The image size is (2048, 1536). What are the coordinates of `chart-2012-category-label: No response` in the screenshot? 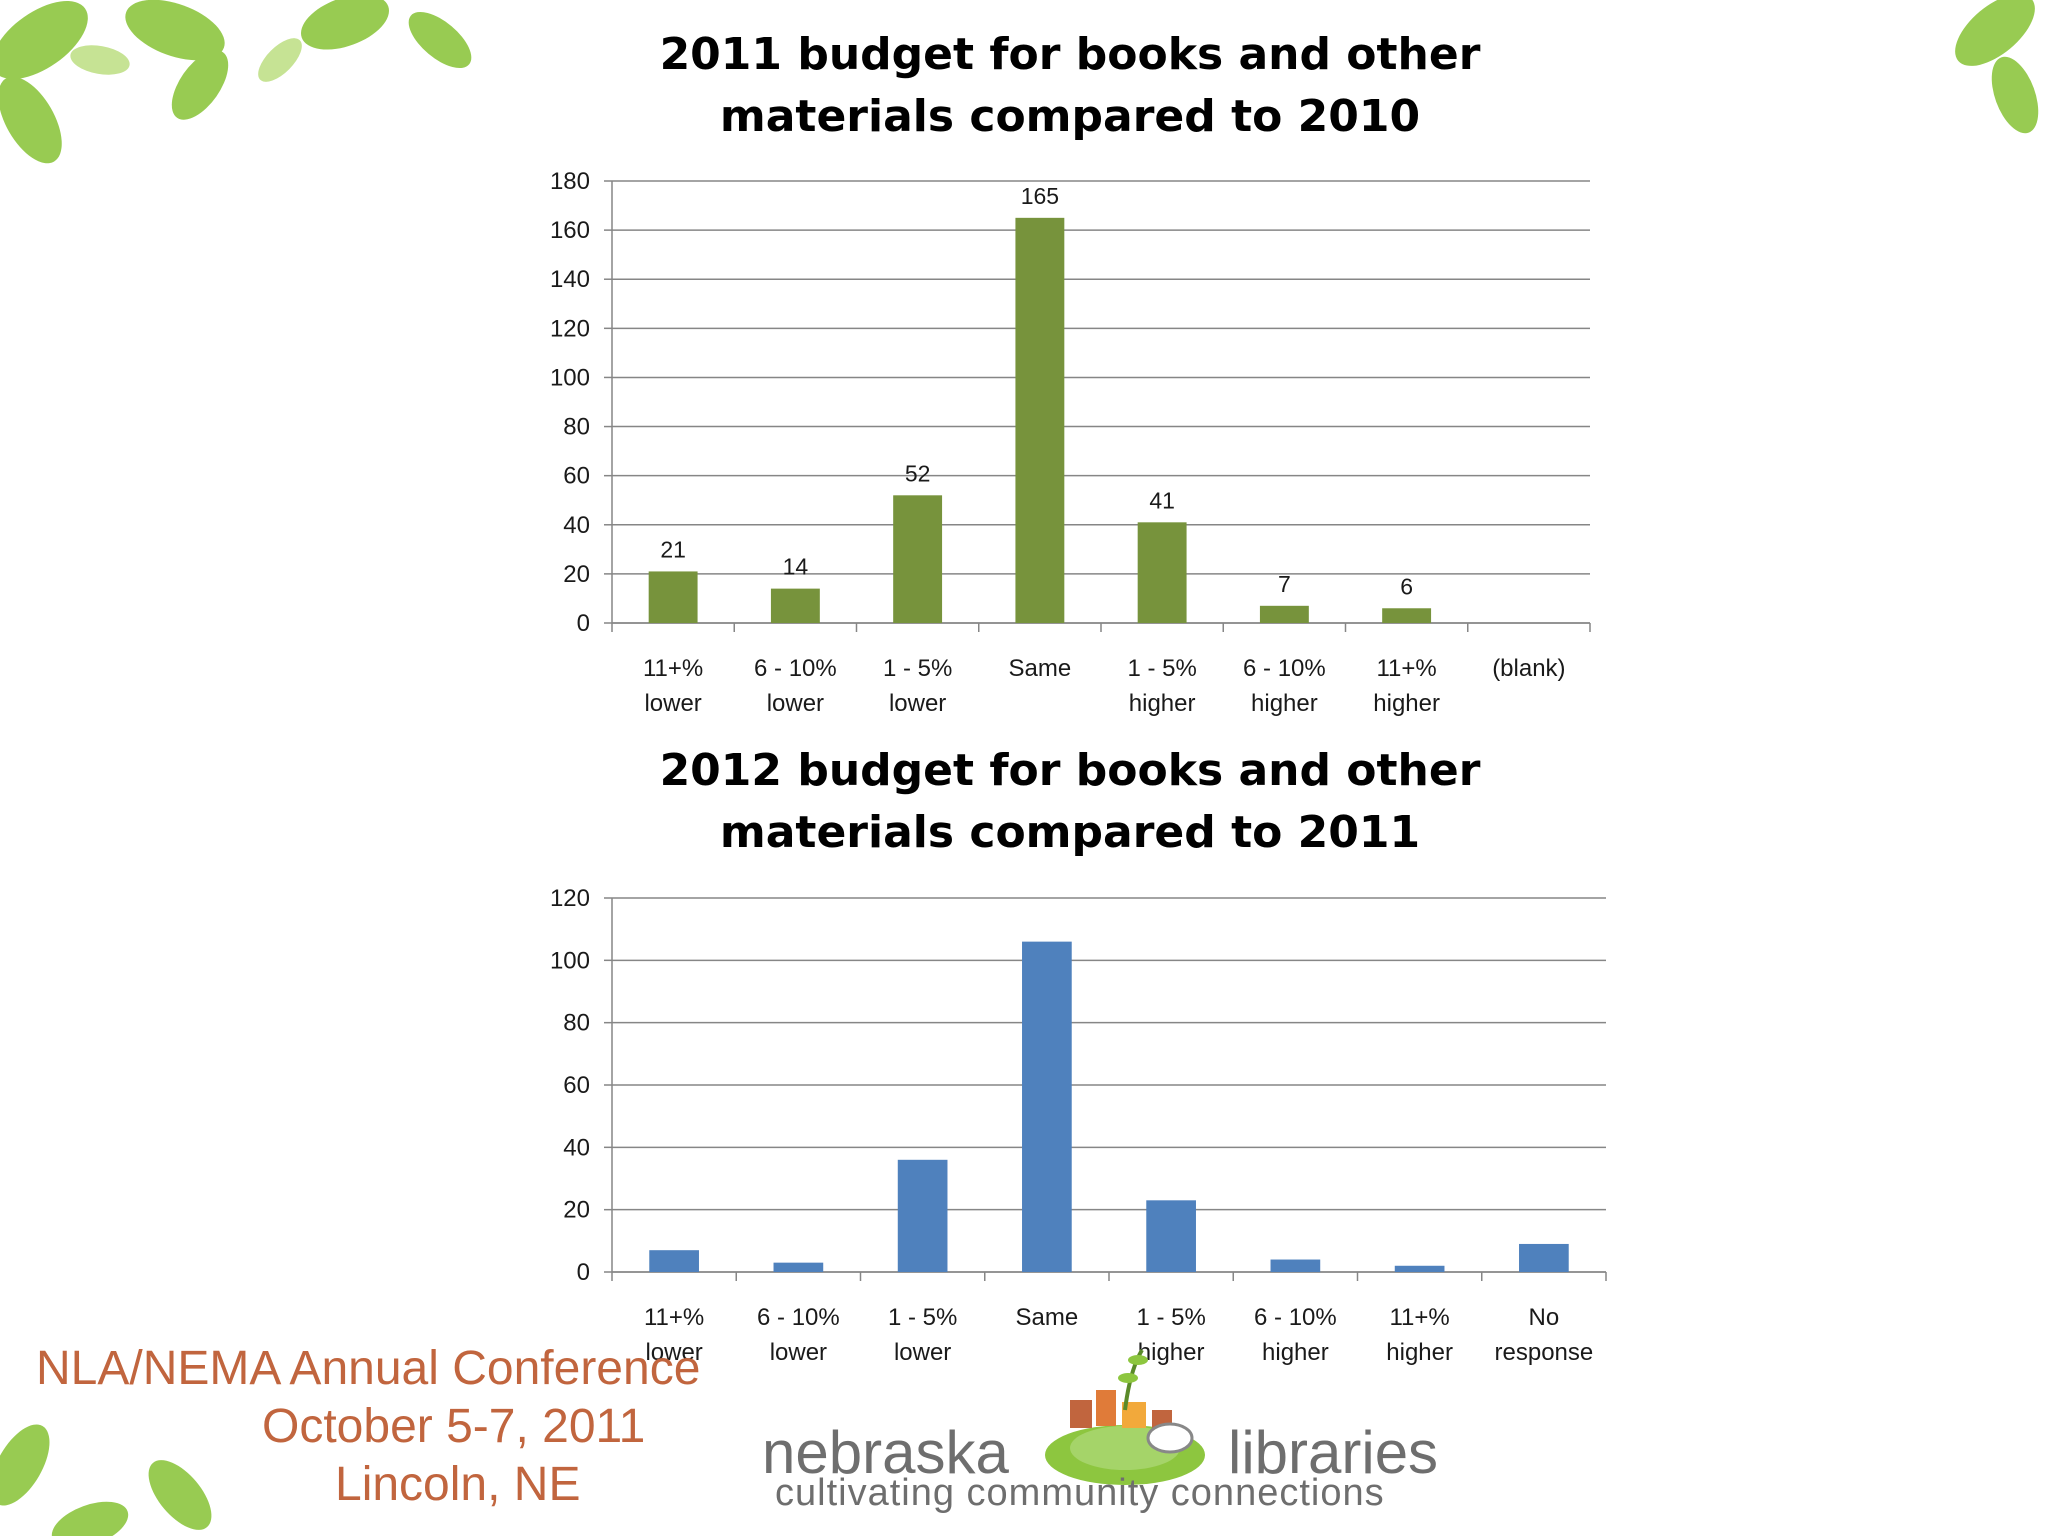 It's located at (1544, 1335).